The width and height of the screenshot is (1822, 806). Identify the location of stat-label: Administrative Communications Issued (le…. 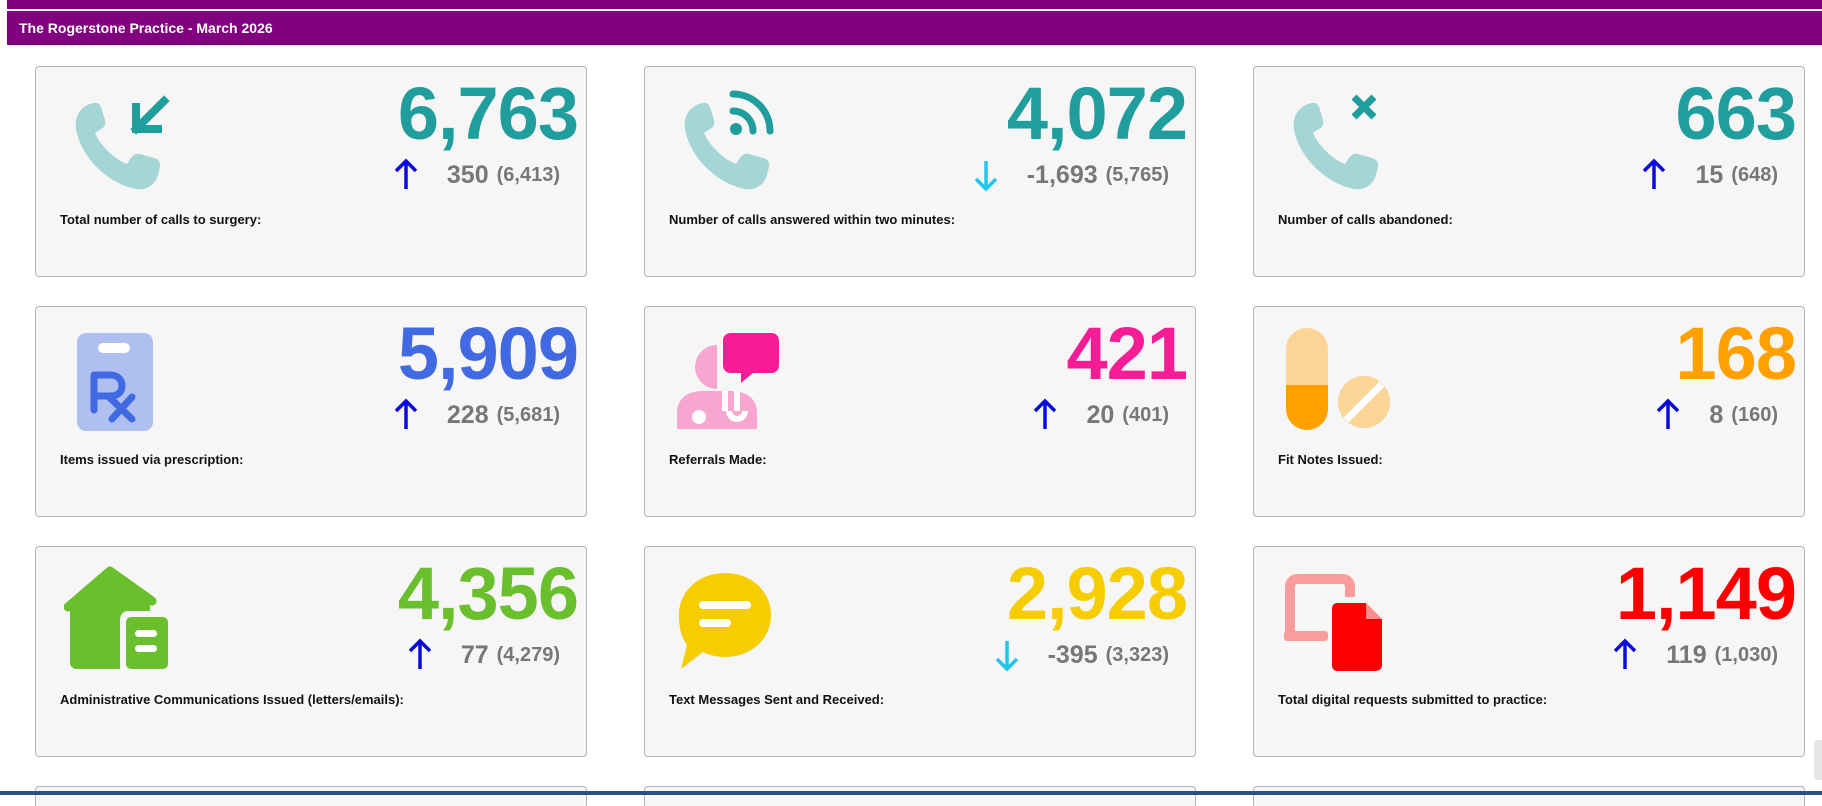
(232, 699).